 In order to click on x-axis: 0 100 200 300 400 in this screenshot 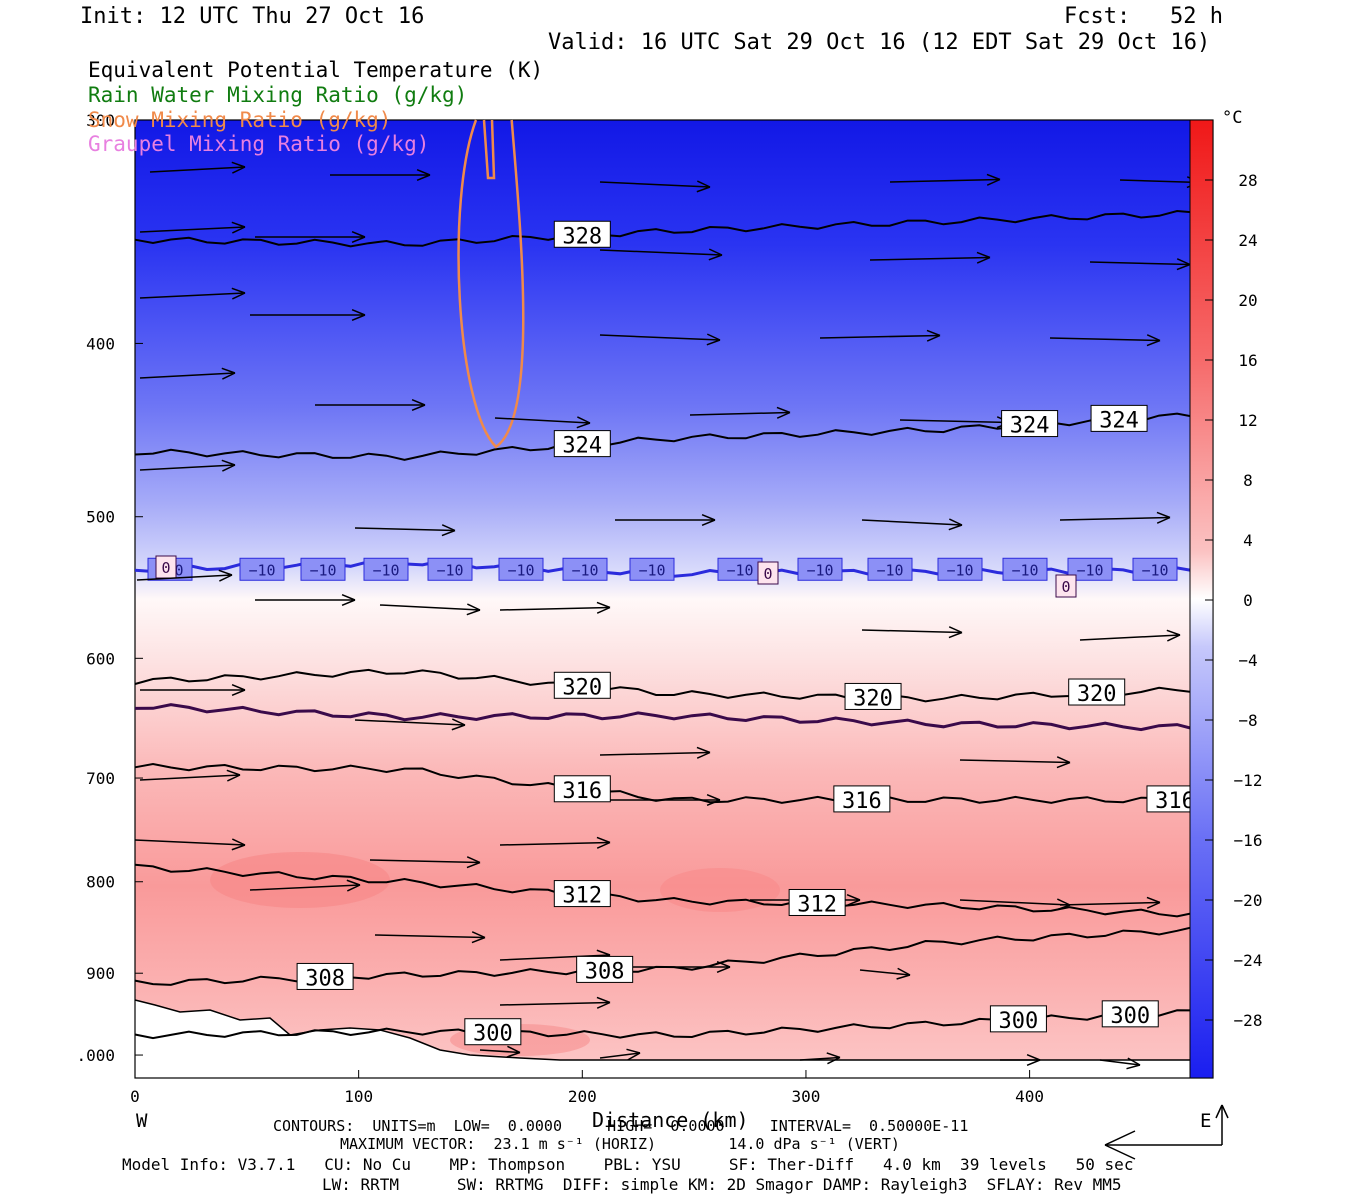, I will do `click(587, 1088)`.